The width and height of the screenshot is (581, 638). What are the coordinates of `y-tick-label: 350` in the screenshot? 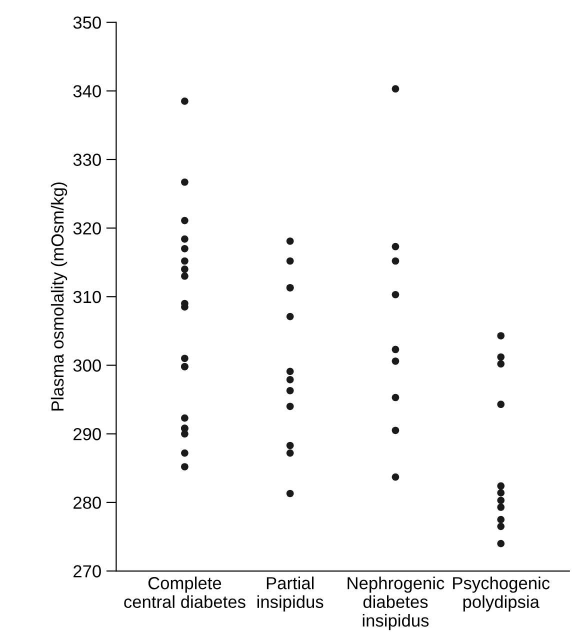 It's located at (87, 22).